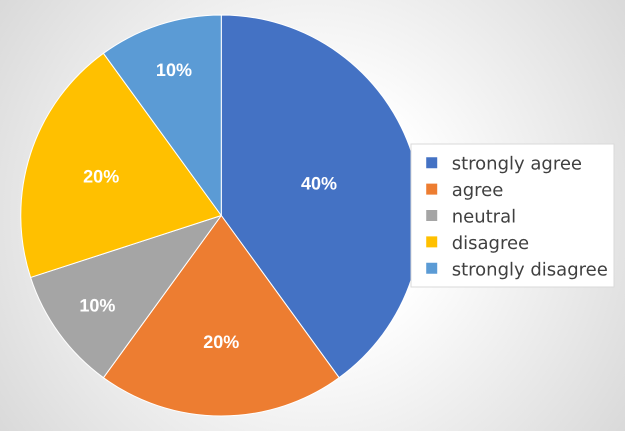 The height and width of the screenshot is (431, 625). Describe the element at coordinates (319, 184) in the screenshot. I see `data-label: 40%` at that location.